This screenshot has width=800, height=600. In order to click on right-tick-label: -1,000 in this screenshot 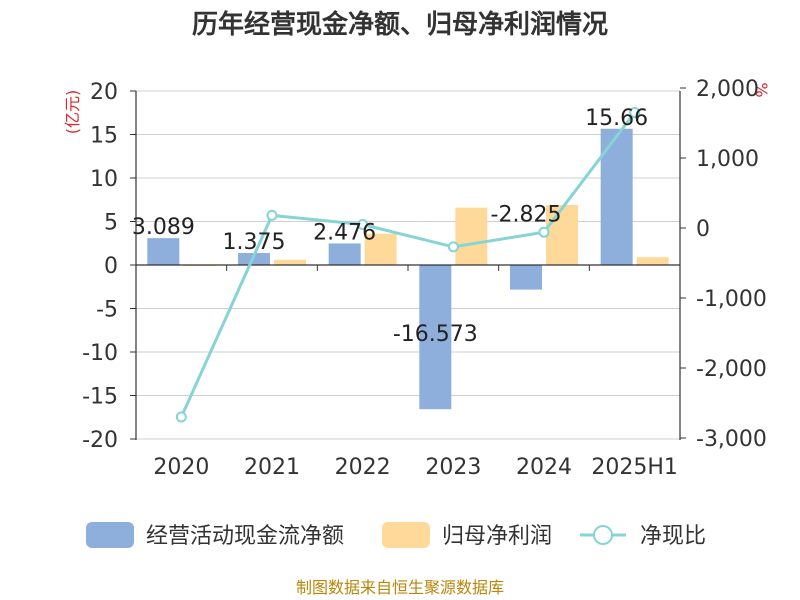, I will do `click(731, 299)`.